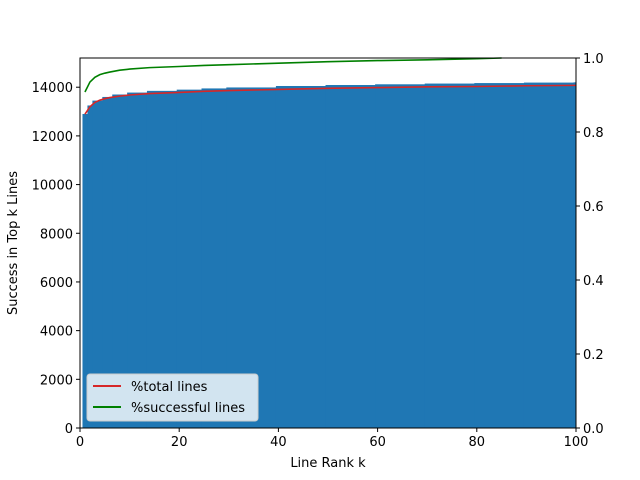 This screenshot has width=640, height=480. What do you see at coordinates (56, 332) in the screenshot?
I see `y-tick-label: 4000` at bounding box center [56, 332].